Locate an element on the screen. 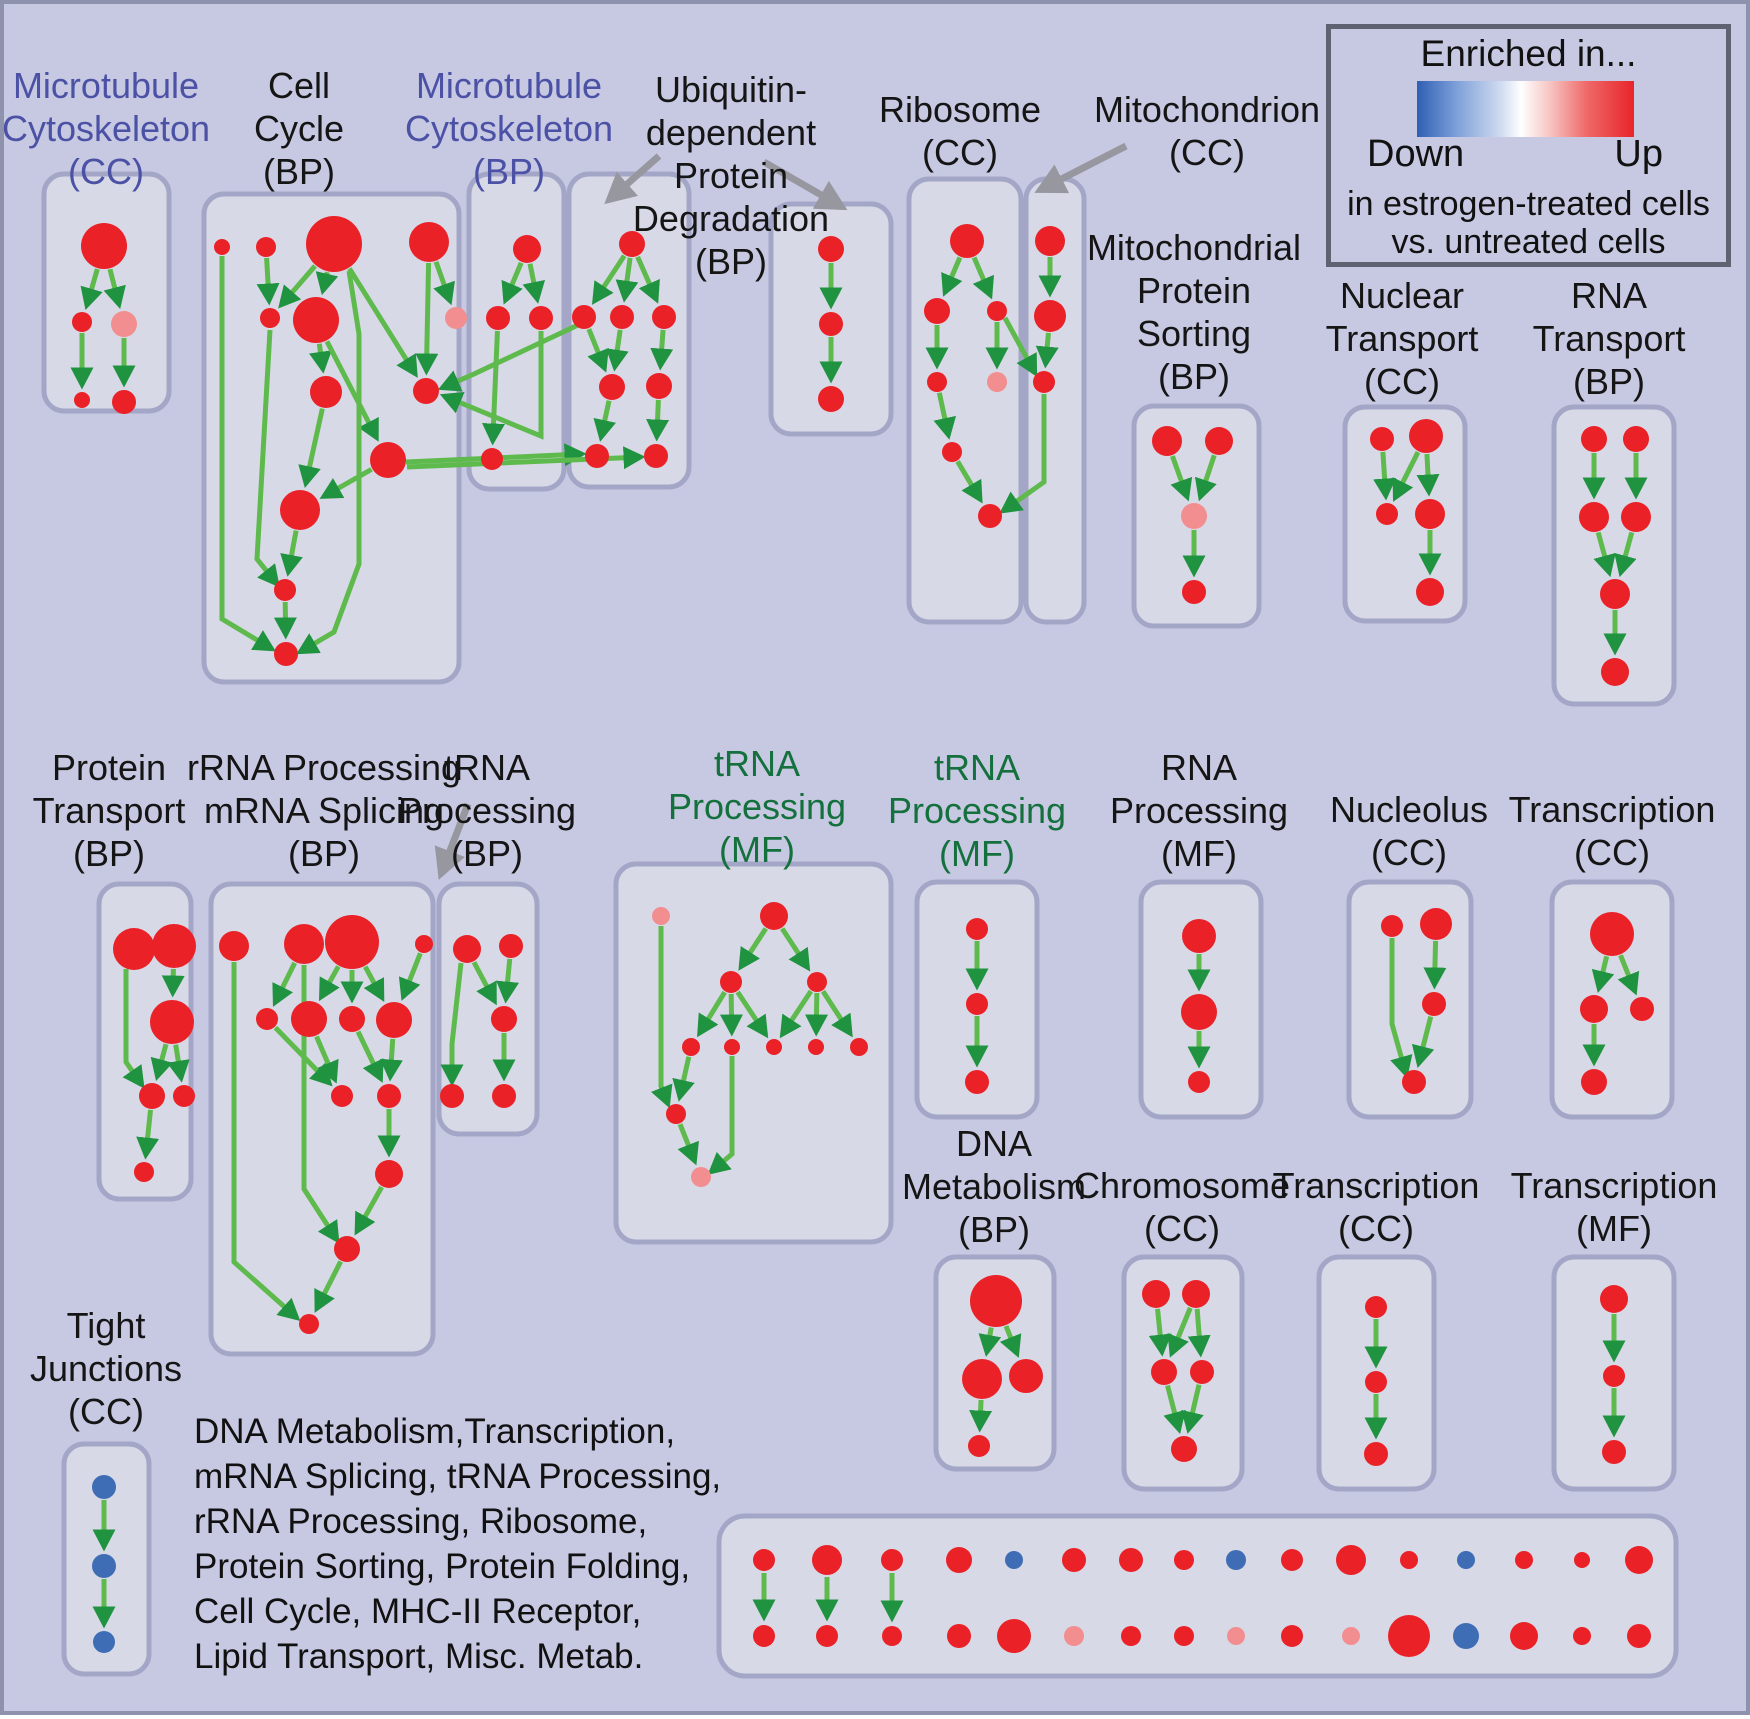 The image size is (1750, 1719). group-box-microtubule-cytoskeleton-cc is located at coordinates (106, 292).